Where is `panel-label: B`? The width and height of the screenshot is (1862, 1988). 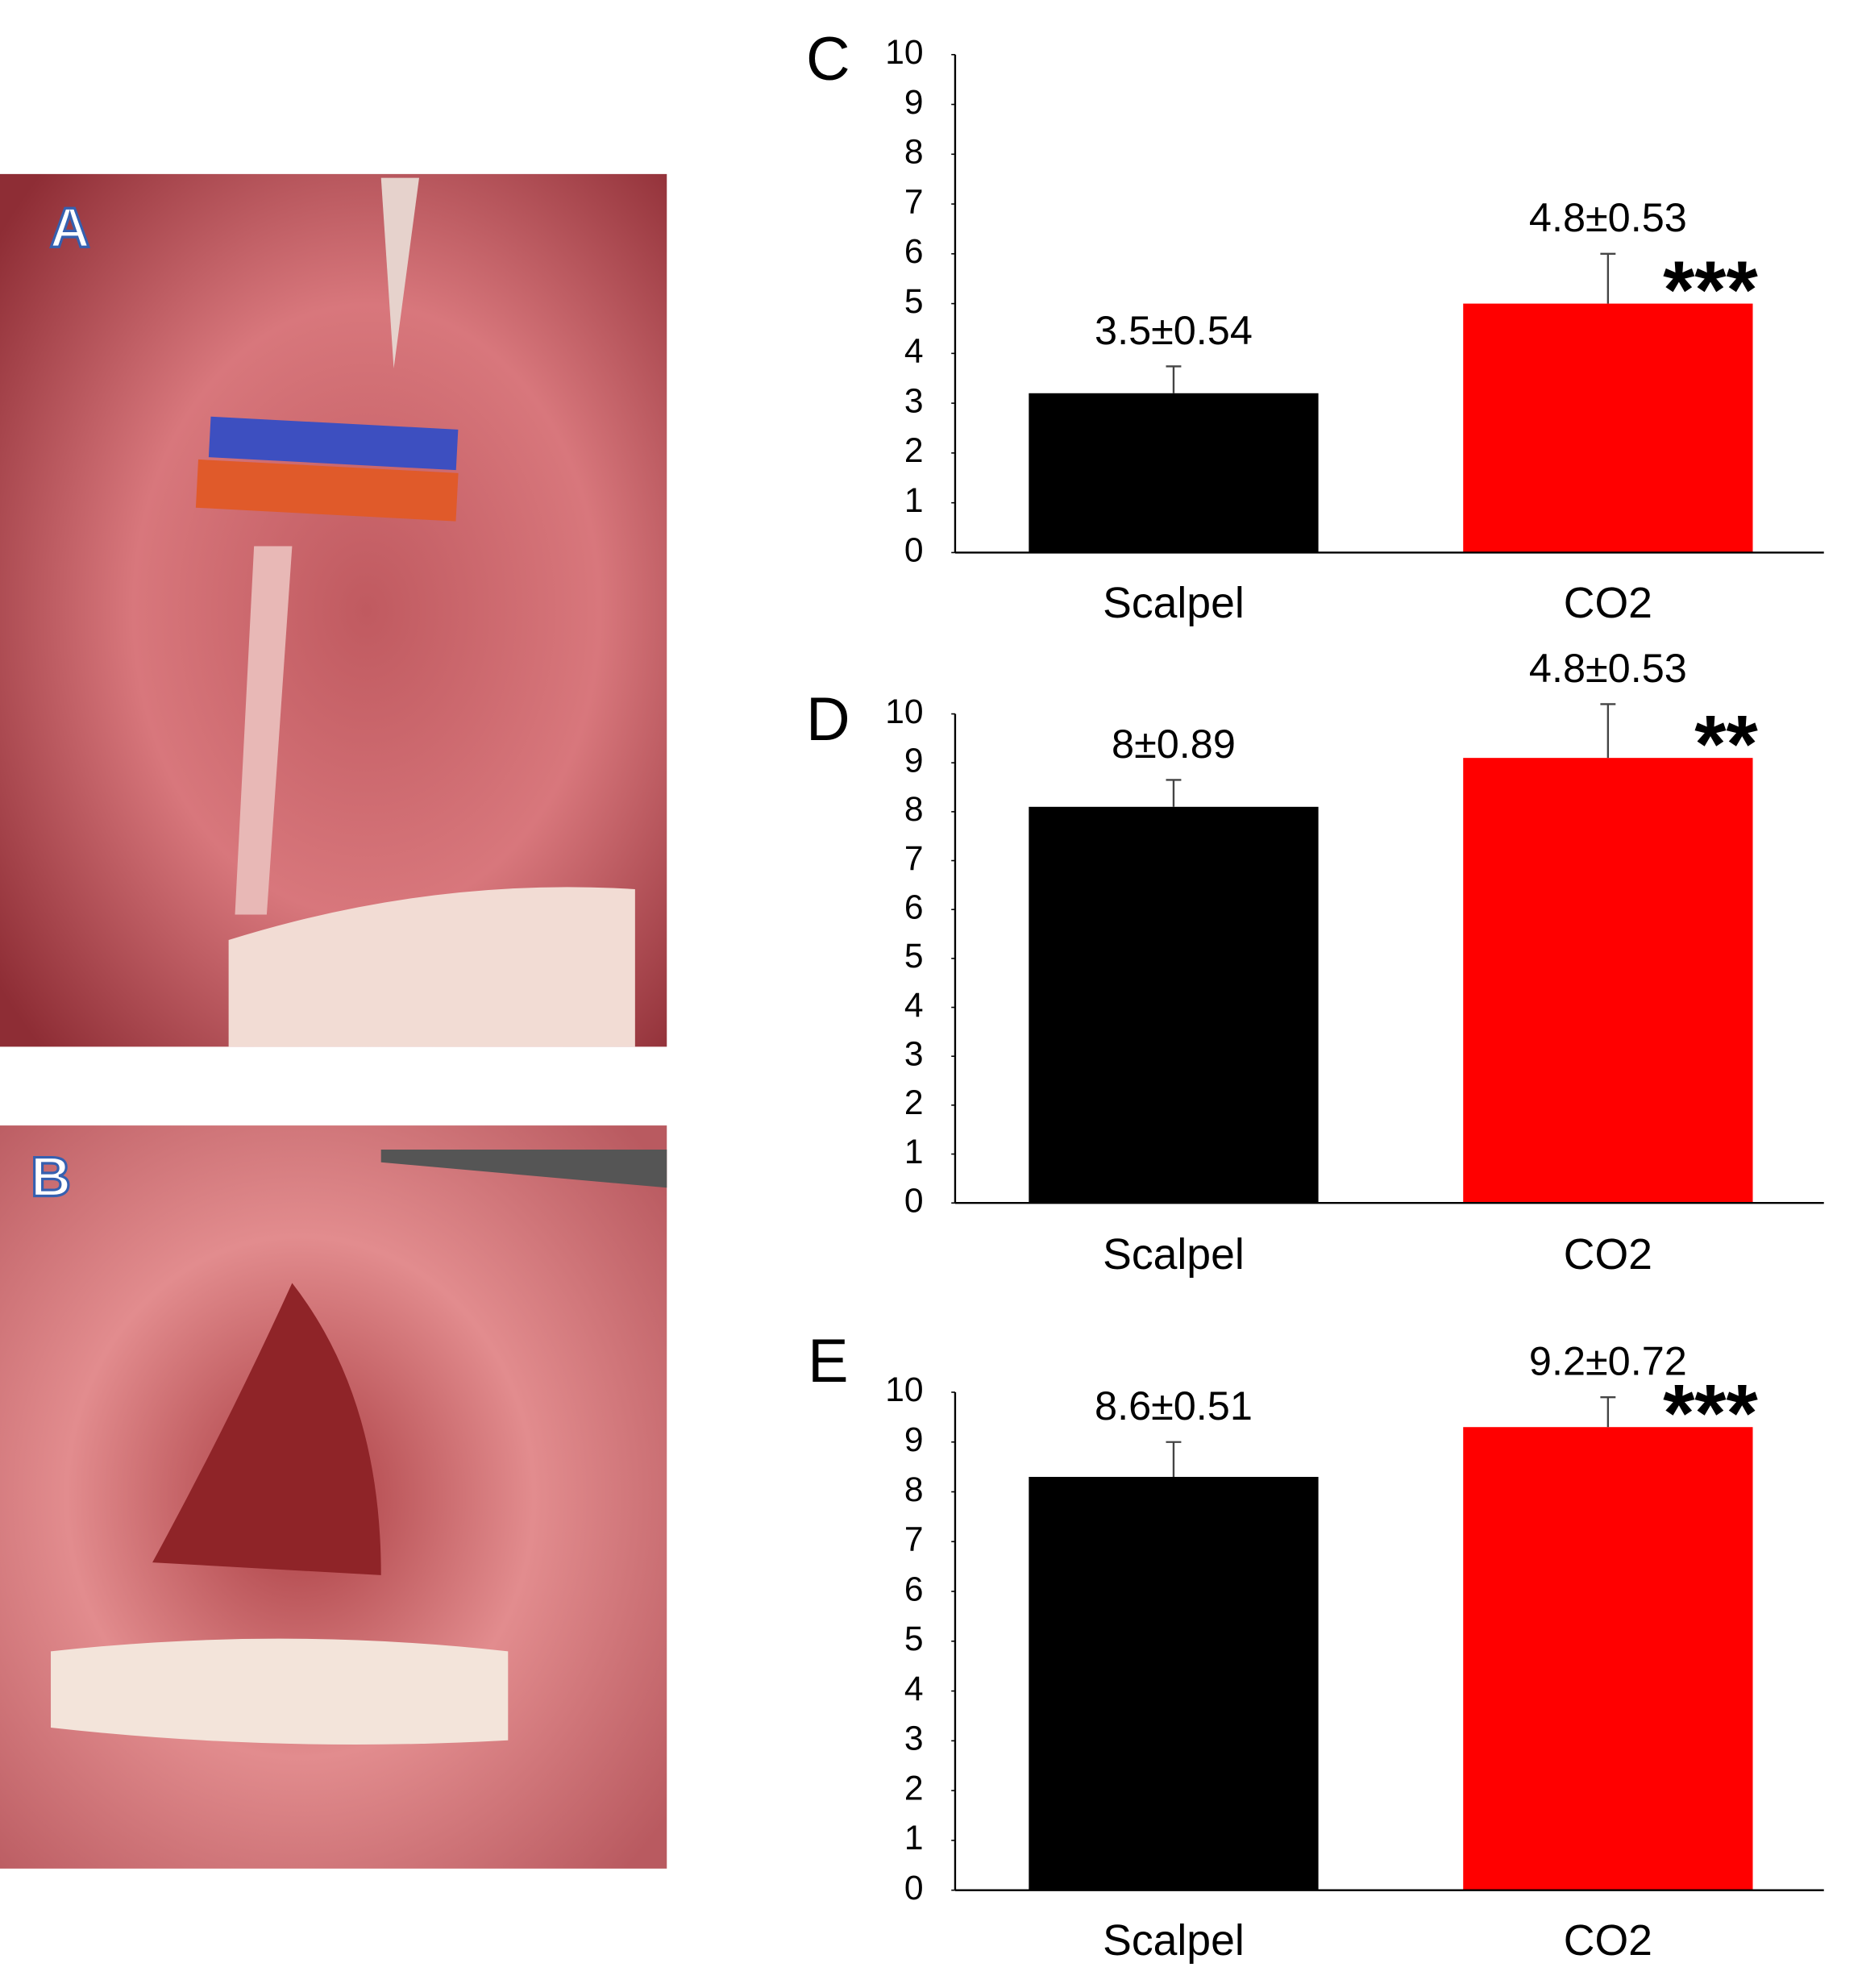 panel-label: B is located at coordinates (51, 1177).